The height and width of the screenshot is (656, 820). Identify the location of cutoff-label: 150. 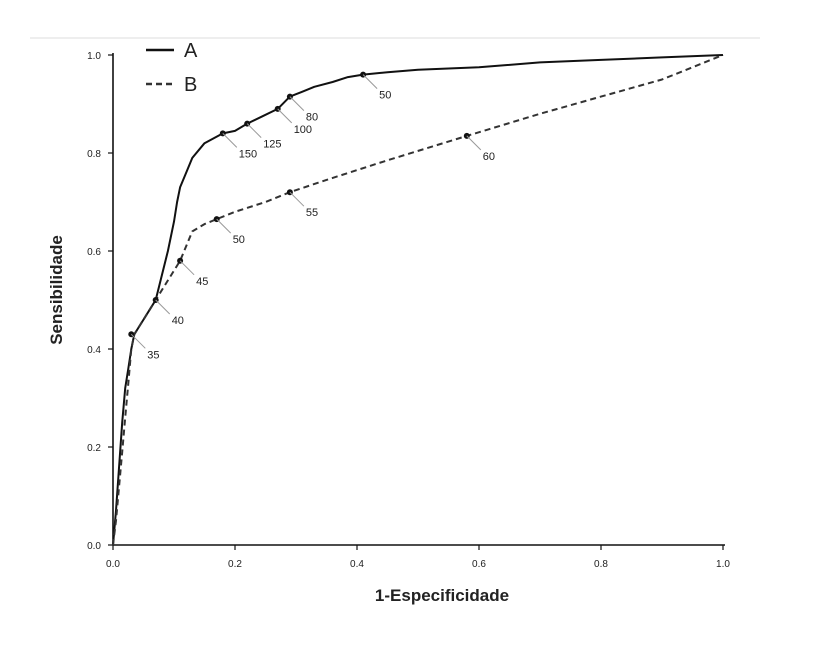
(248, 154).